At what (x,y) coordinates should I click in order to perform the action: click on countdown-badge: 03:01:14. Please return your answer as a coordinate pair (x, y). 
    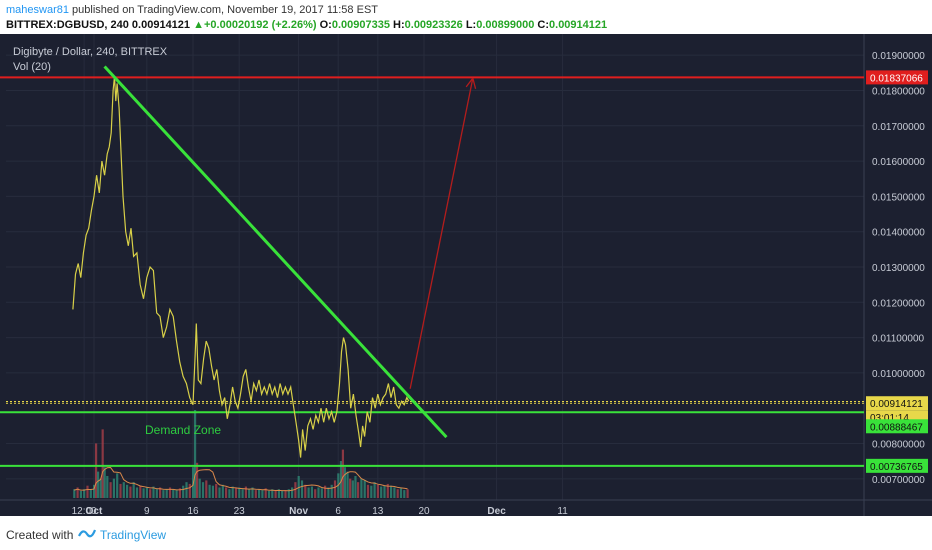
    Looking at the image, I should click on (889, 418).